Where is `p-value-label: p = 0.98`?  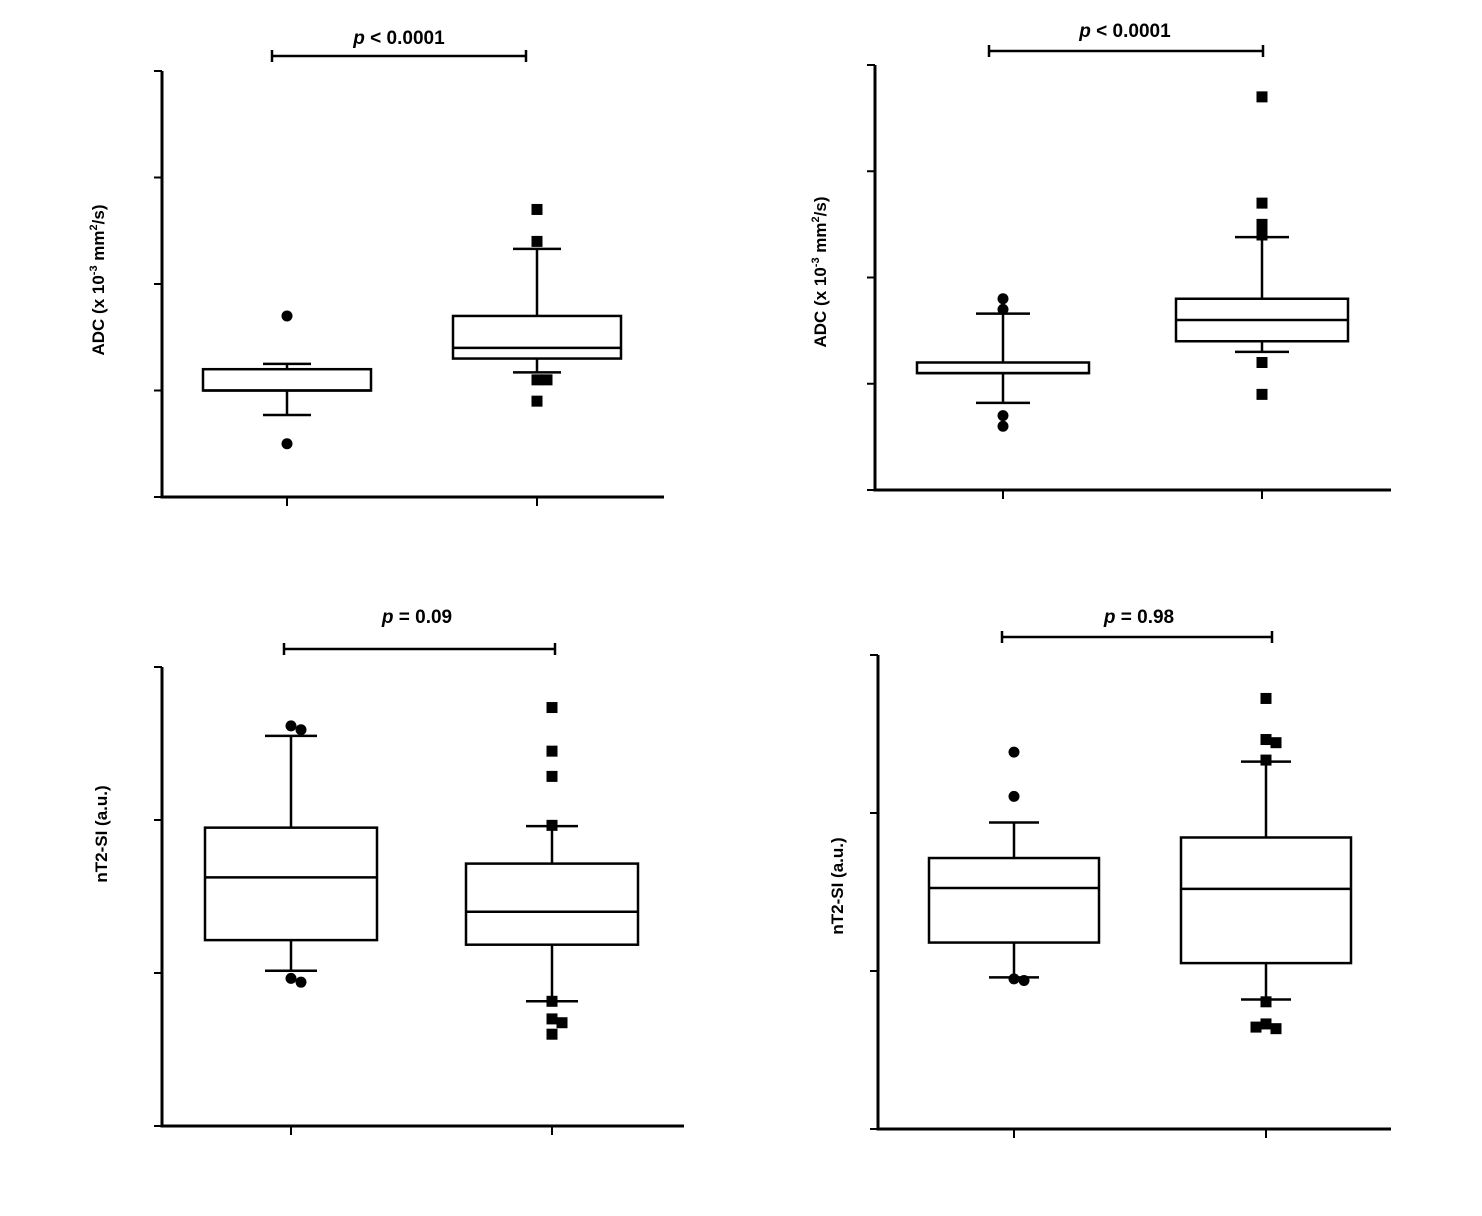 p-value-label: p = 0.98 is located at coordinates (1138, 617).